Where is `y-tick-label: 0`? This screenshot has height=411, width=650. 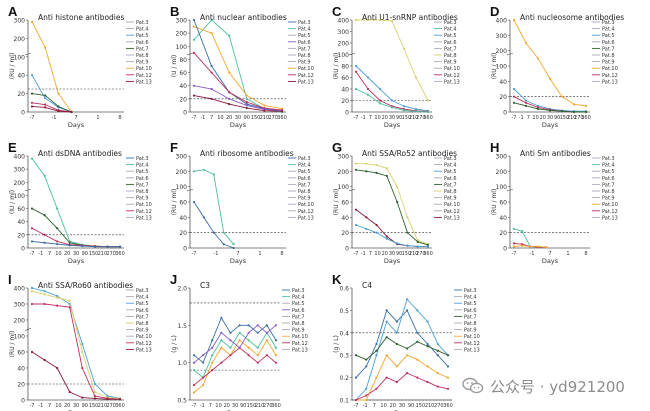
y-tick-label: 0 is located at coordinates (185, 249).